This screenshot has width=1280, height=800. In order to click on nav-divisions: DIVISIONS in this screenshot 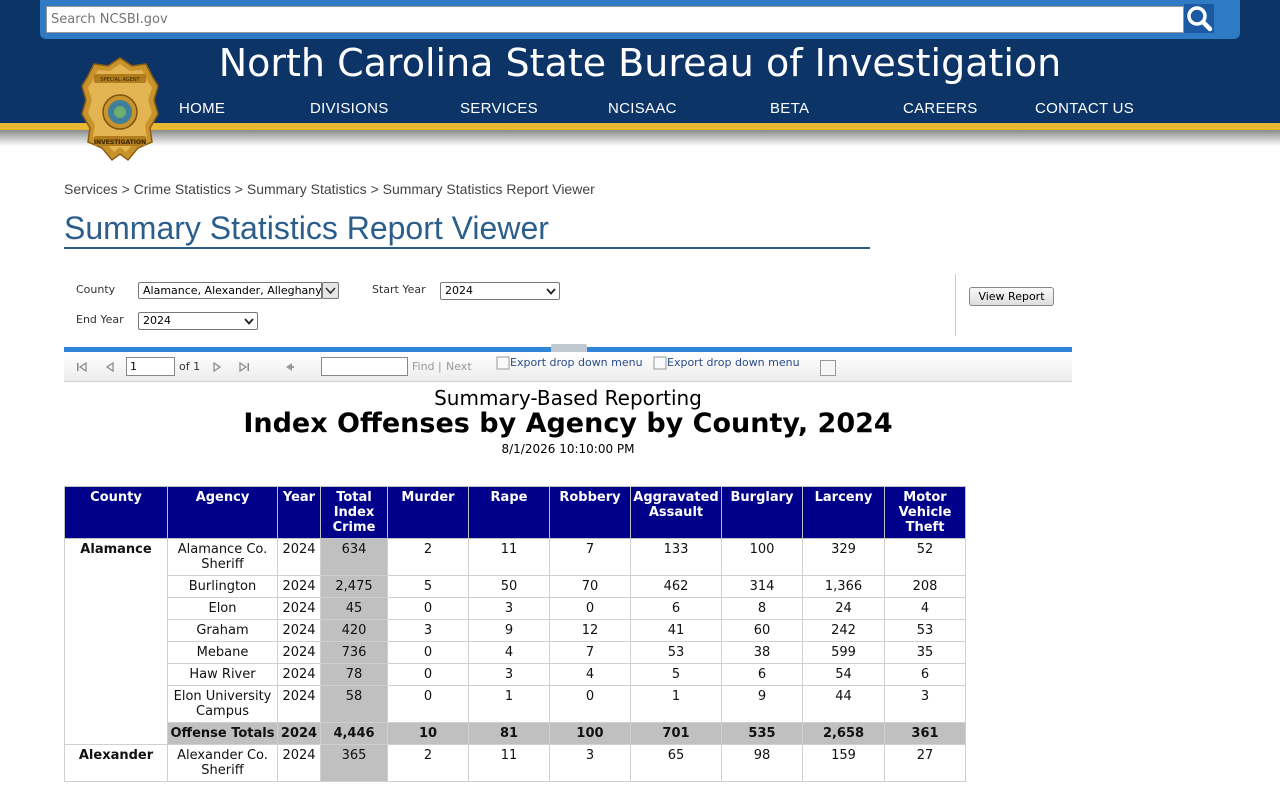, I will do `click(349, 108)`.